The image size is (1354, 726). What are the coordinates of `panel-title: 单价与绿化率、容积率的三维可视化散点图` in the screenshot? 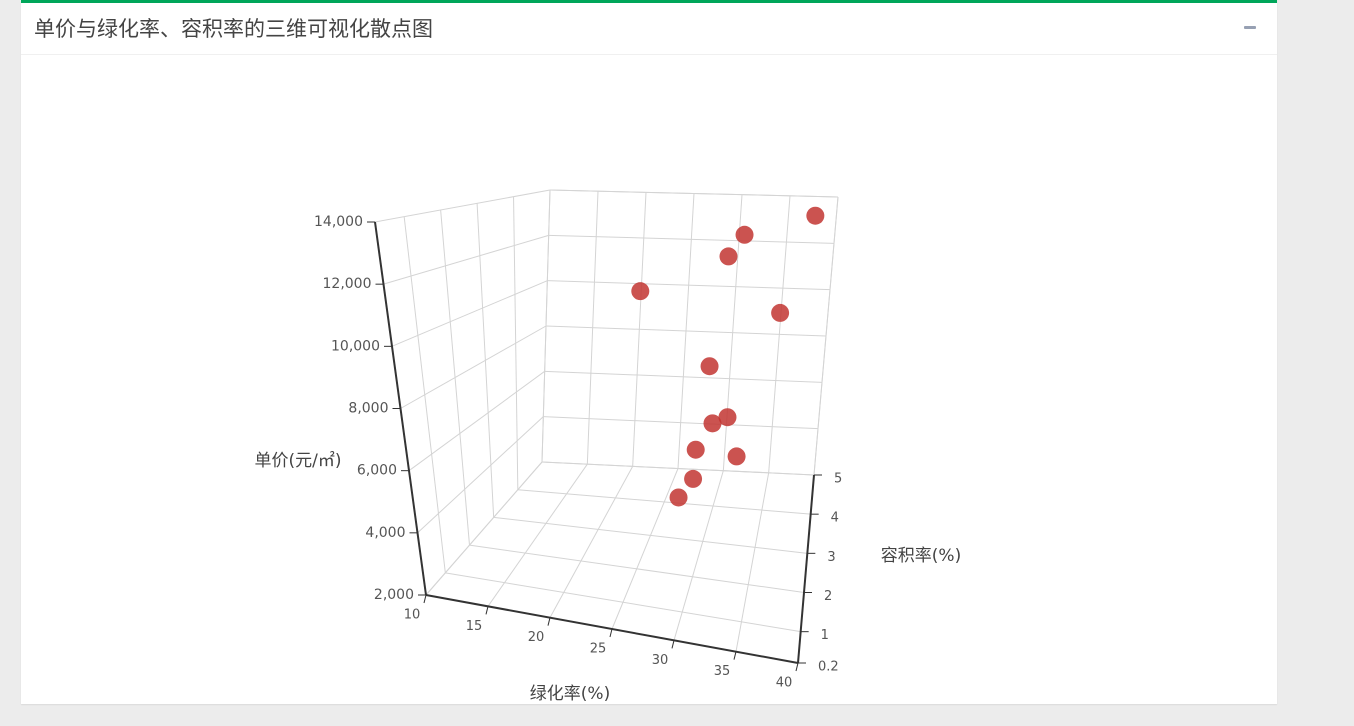 It's located at (233, 29).